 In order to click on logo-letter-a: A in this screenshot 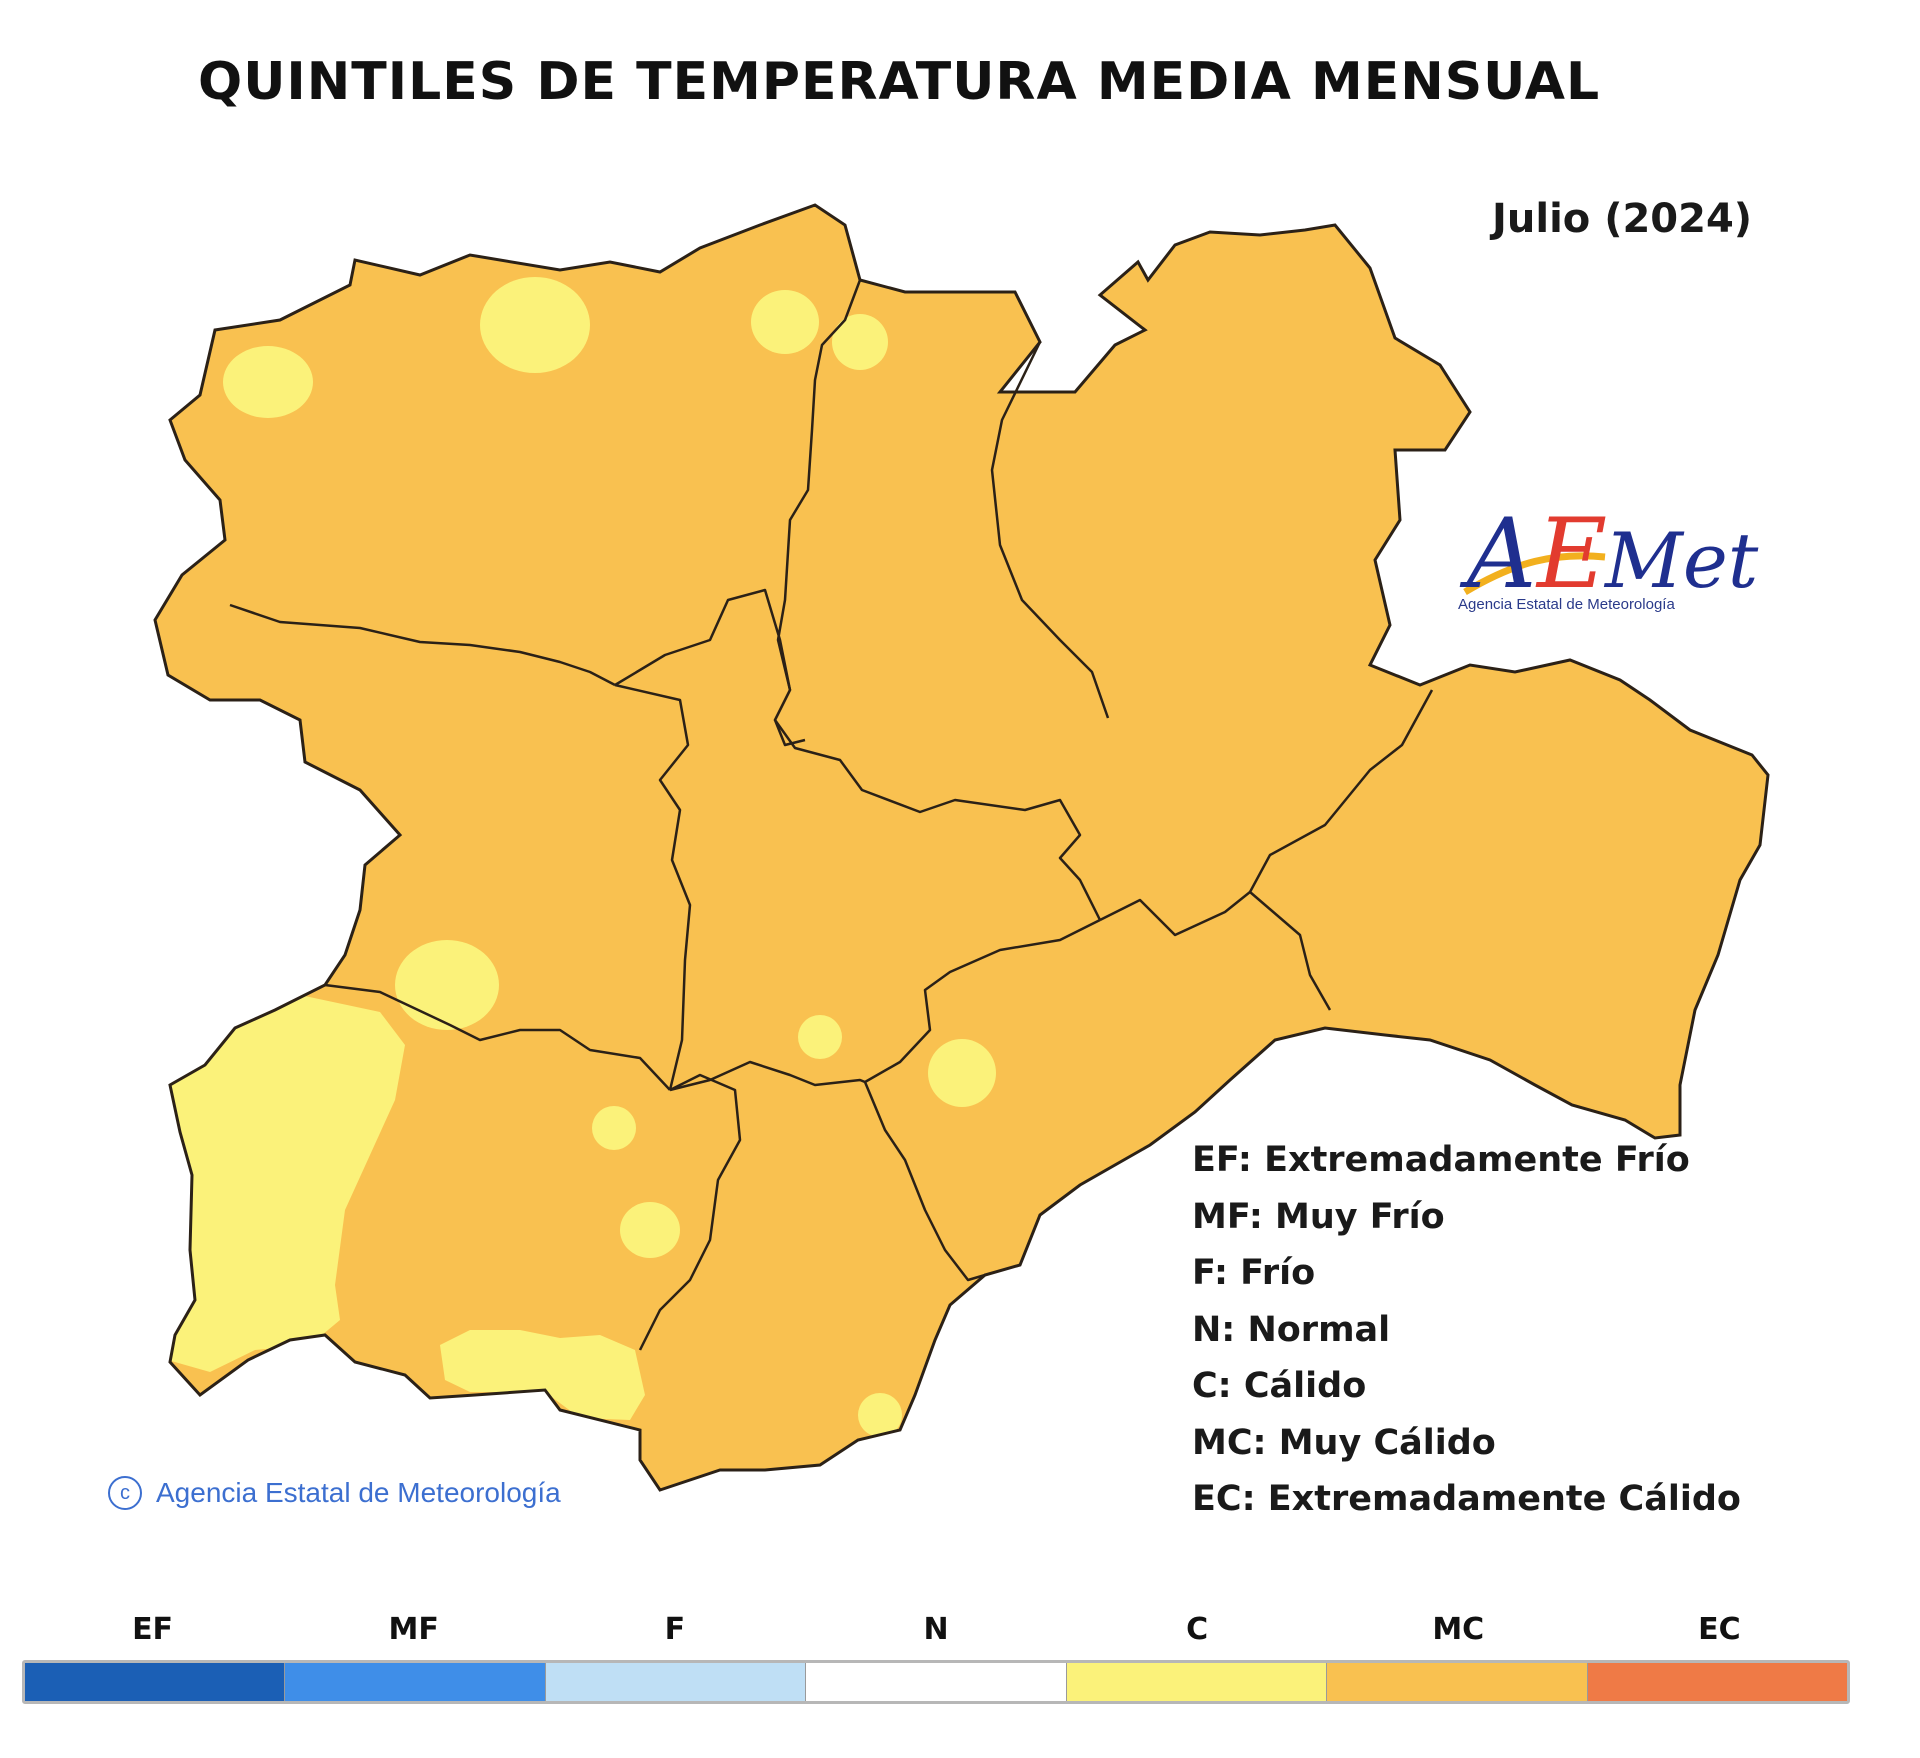, I will do `click(1497, 554)`.